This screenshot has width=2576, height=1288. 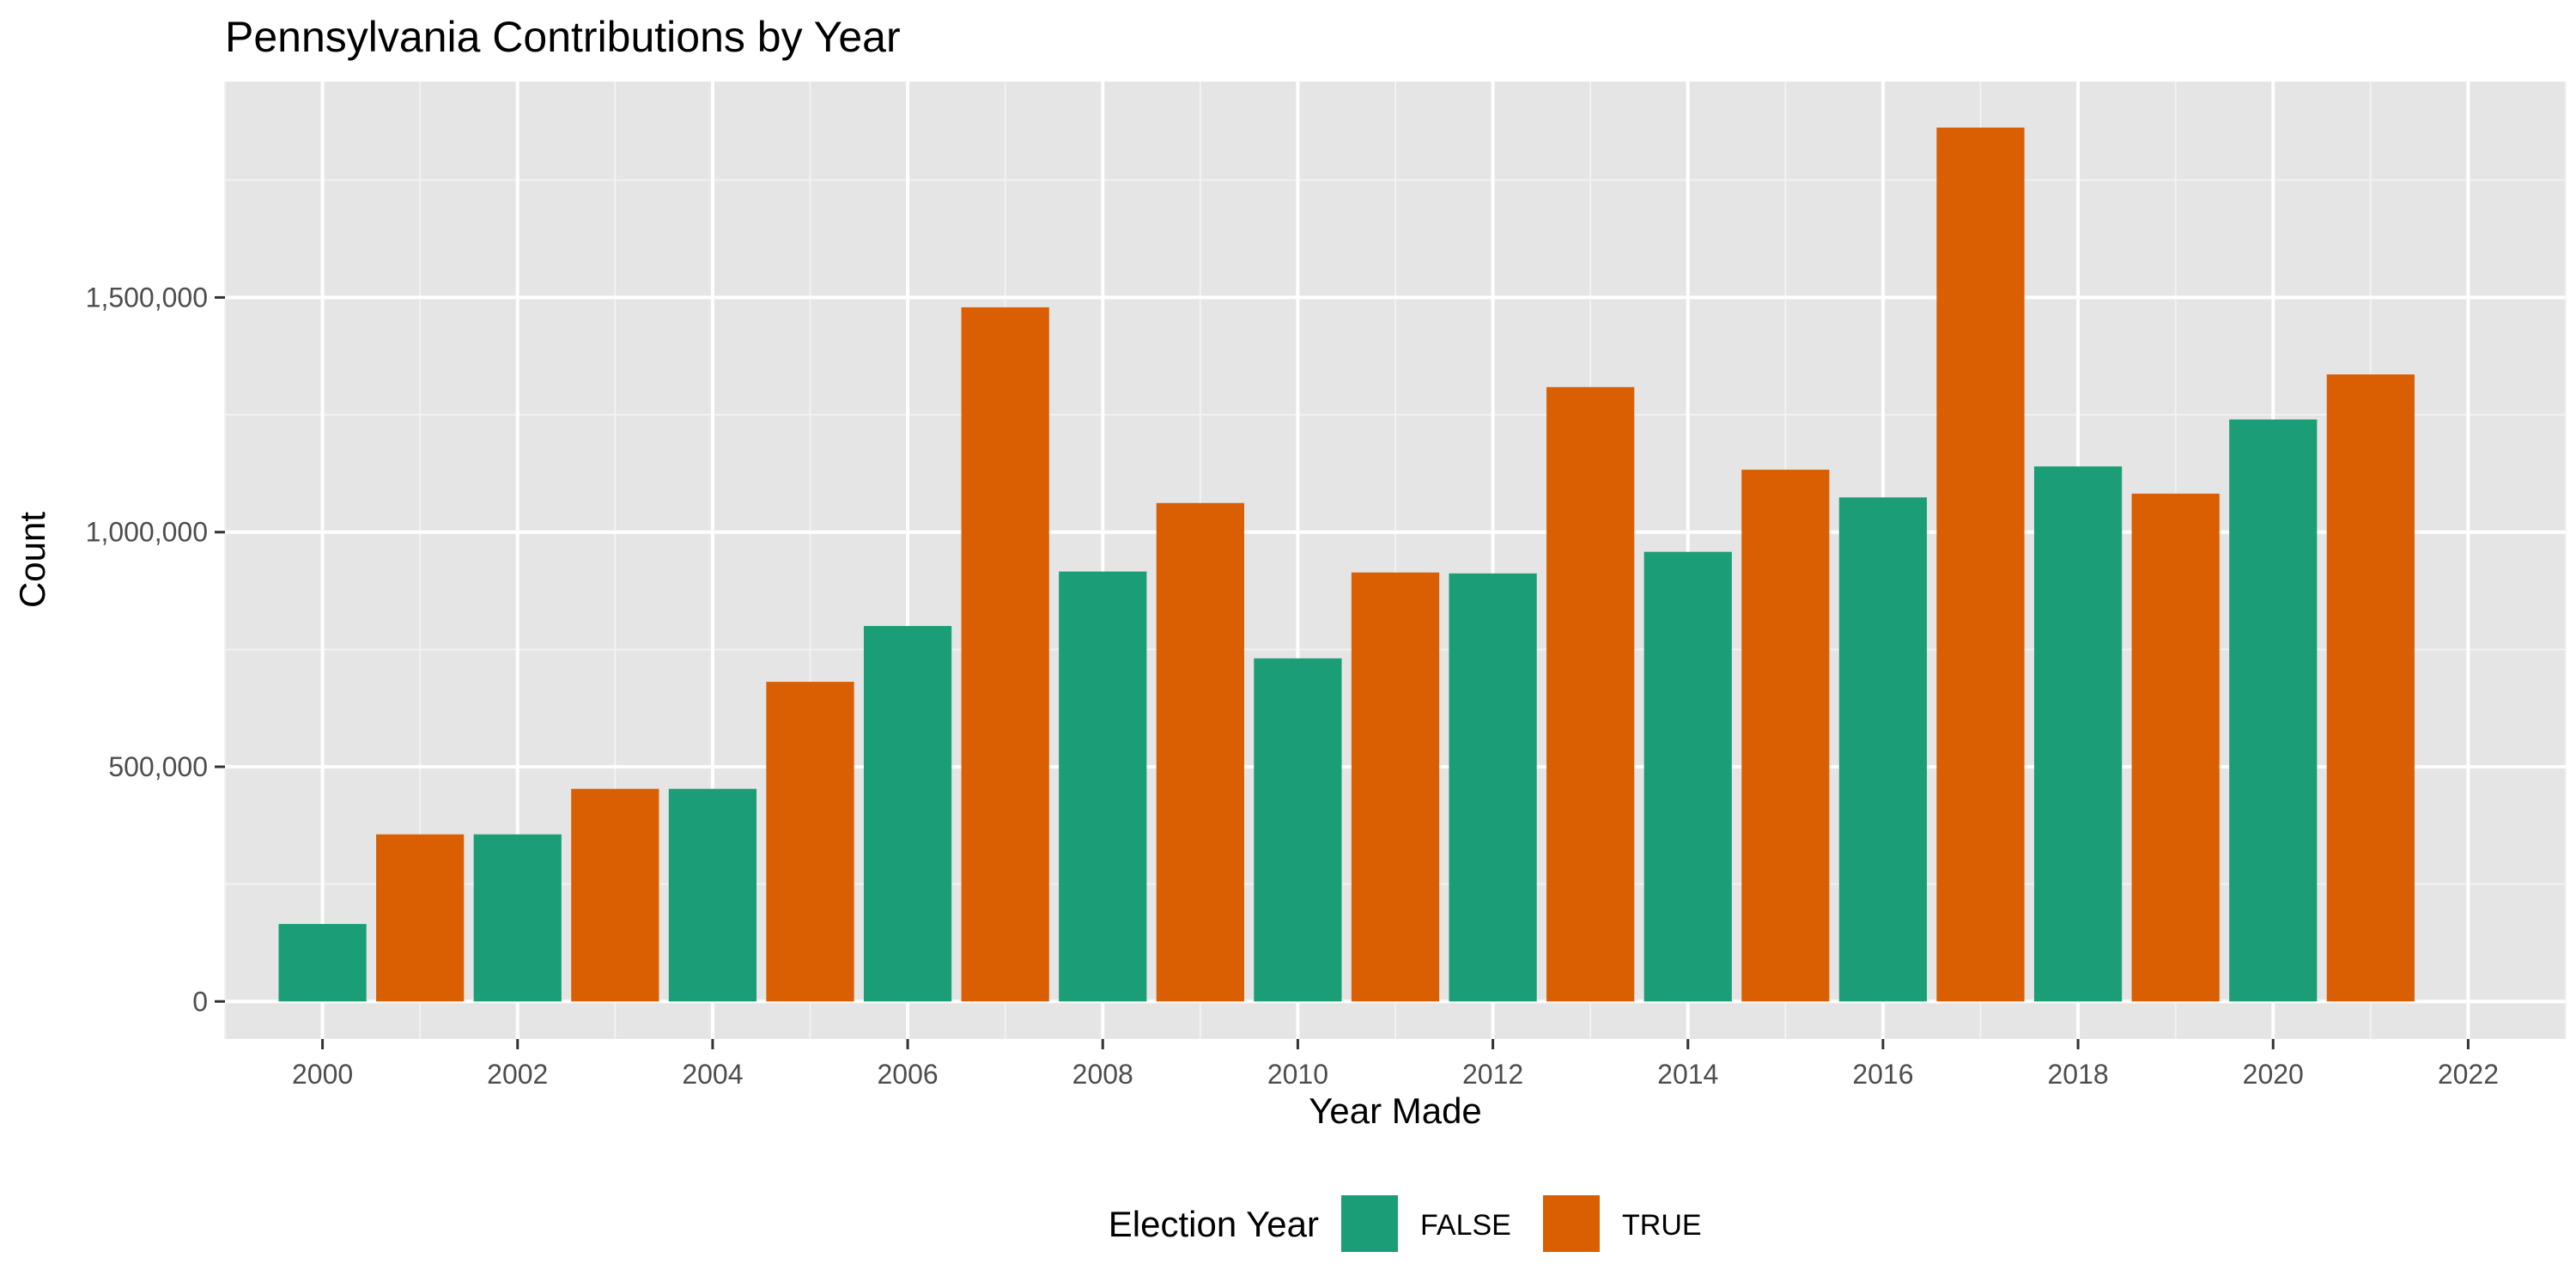 I want to click on legend-key-false, so click(x=1369, y=1224).